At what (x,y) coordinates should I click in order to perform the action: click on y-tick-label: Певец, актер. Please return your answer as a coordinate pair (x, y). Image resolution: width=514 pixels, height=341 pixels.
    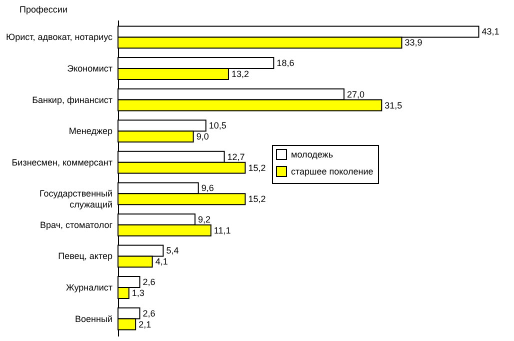
    Looking at the image, I should click on (85, 256).